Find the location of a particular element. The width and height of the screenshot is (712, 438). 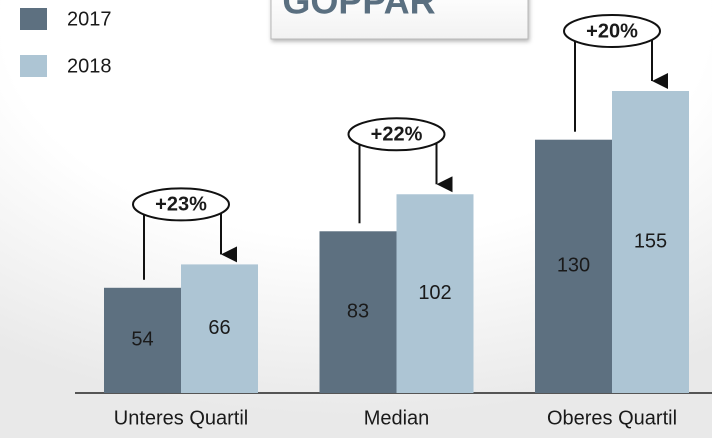

value-label: 54 is located at coordinates (142, 340).